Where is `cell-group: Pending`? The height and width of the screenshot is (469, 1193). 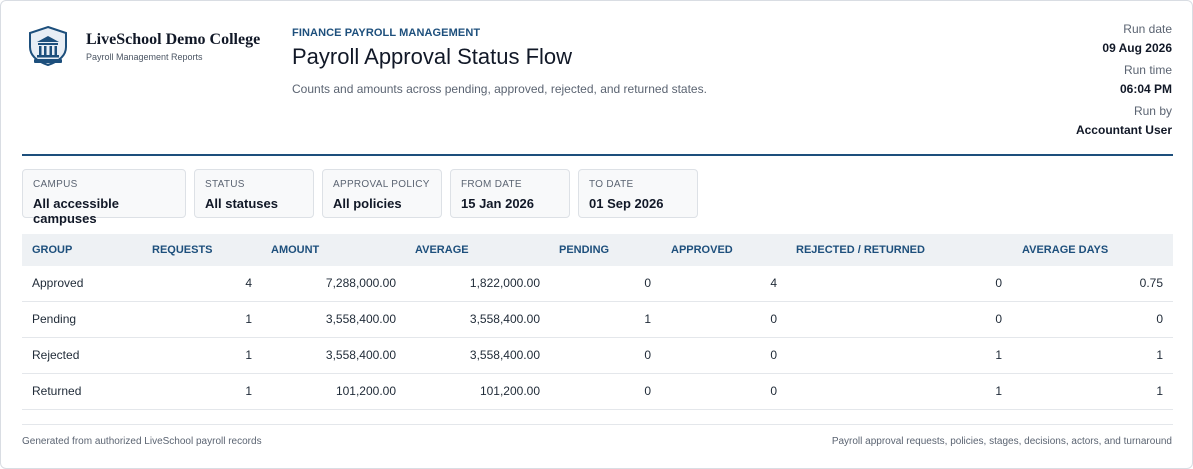 cell-group: Pending is located at coordinates (54, 319).